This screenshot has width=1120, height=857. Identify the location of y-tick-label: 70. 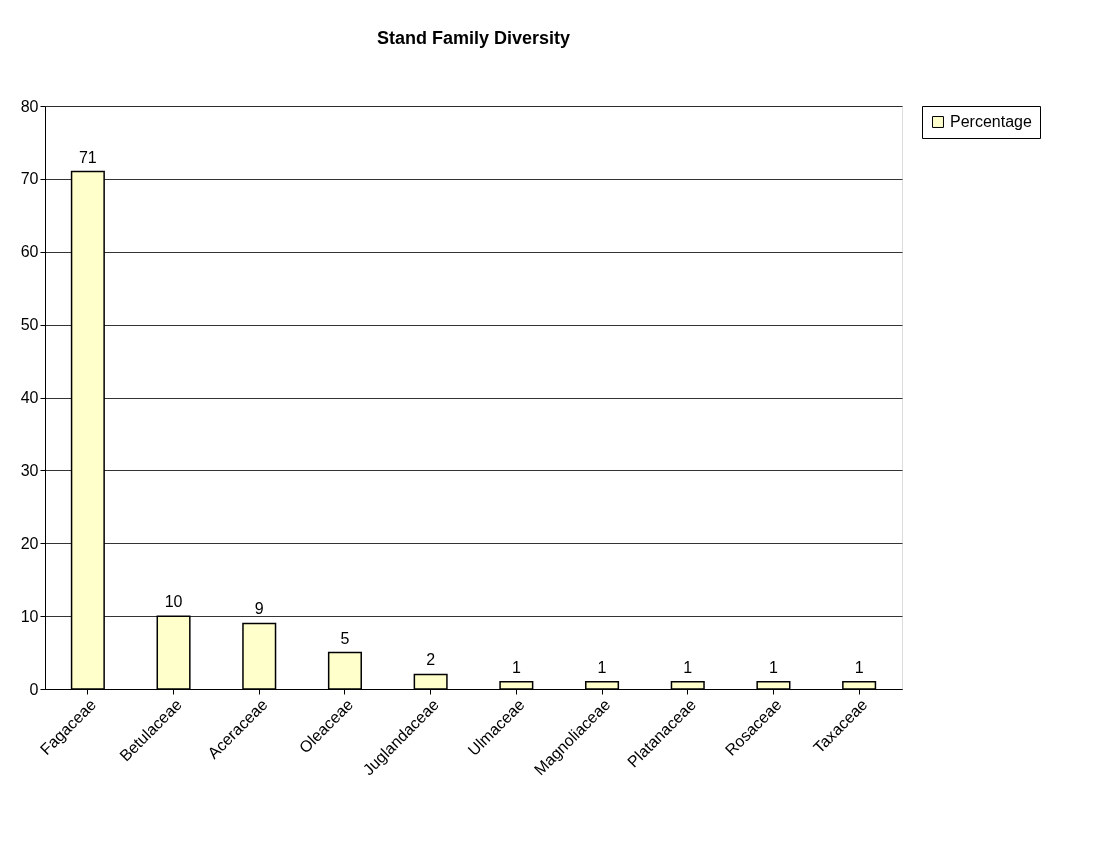
(29, 179).